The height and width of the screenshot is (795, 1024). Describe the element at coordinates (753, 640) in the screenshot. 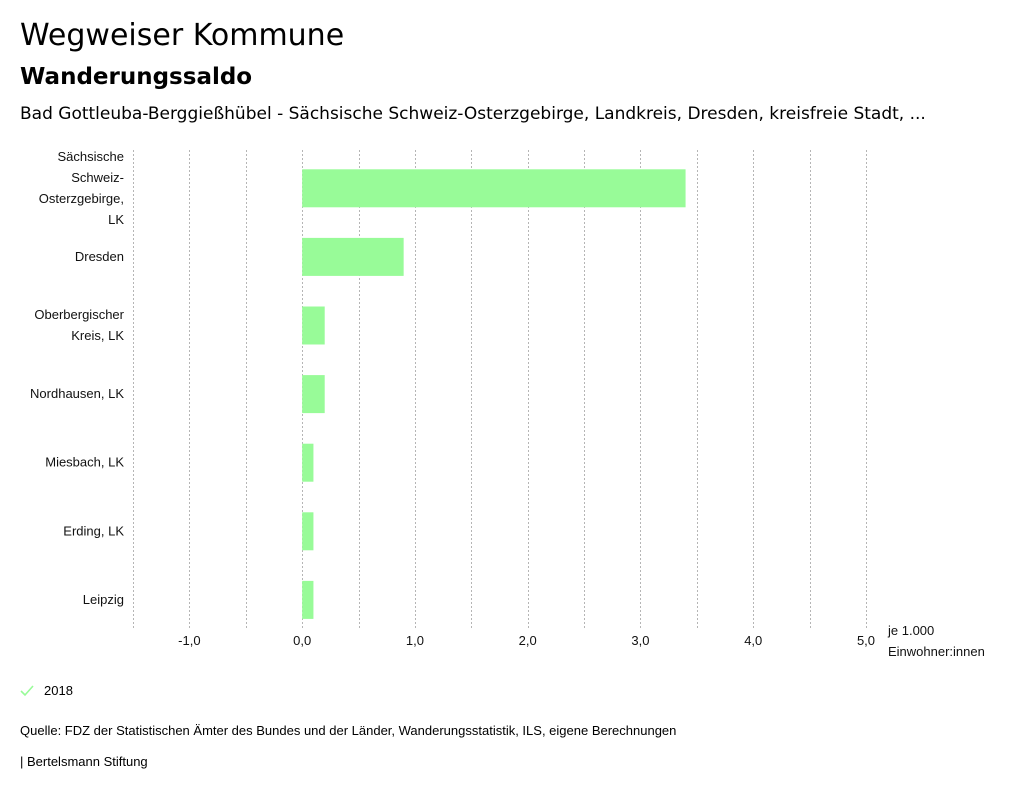

I see `tick-label: 4,0` at that location.